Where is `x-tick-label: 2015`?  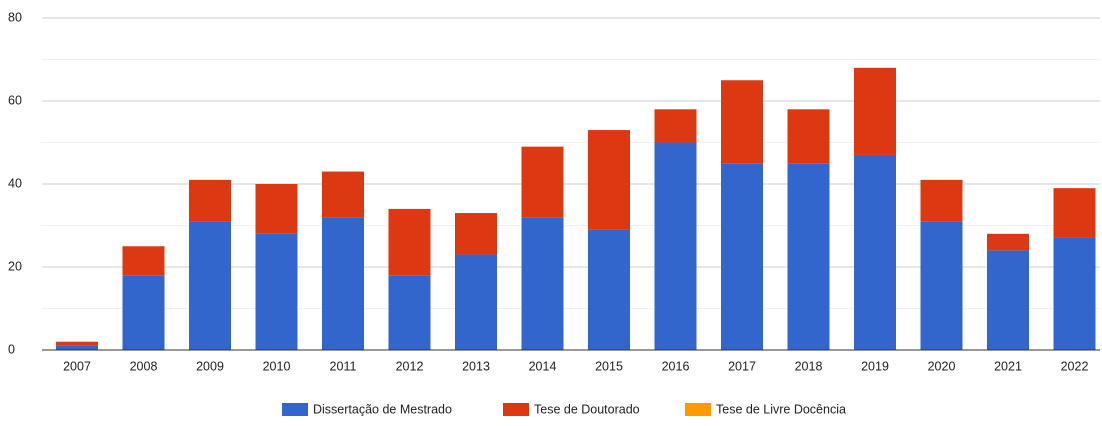
x-tick-label: 2015 is located at coordinates (609, 366).